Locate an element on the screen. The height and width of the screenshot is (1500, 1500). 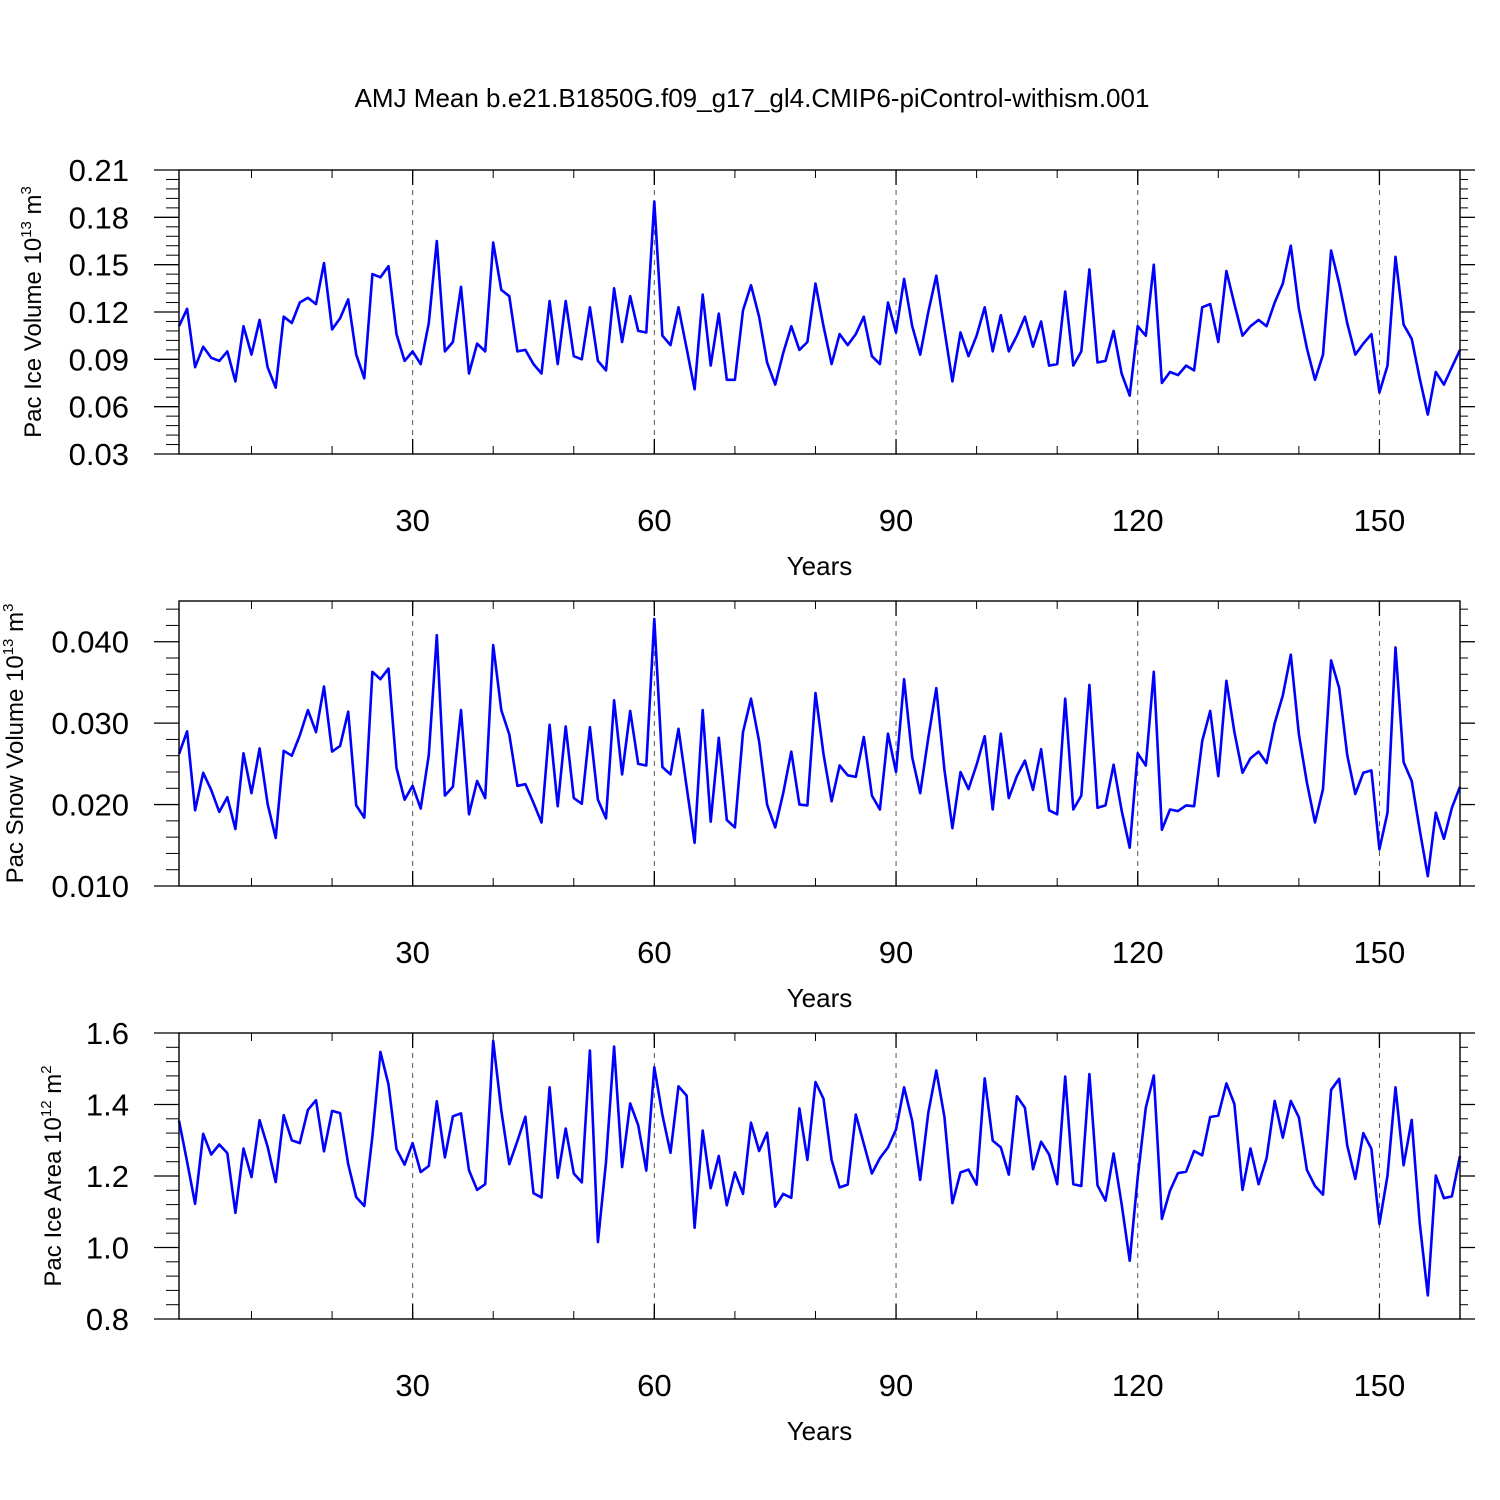
y-tick-label: 0.030 is located at coordinates (90, 723).